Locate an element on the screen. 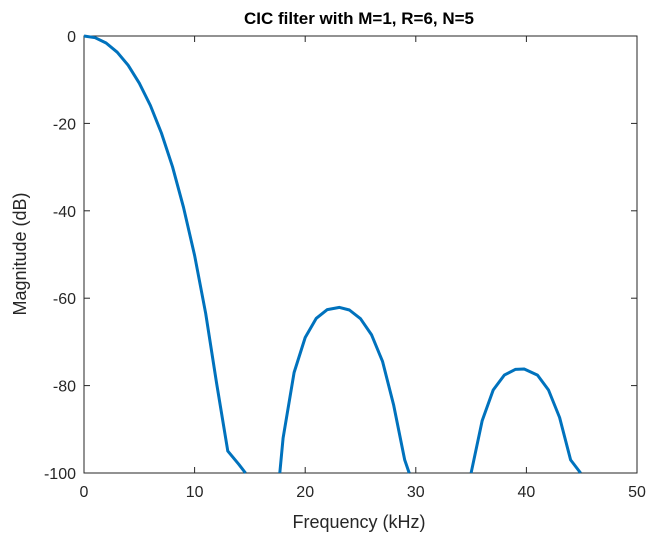 This screenshot has width=653, height=534. x-axis-label: Frequency (kHz) is located at coordinates (358, 522).